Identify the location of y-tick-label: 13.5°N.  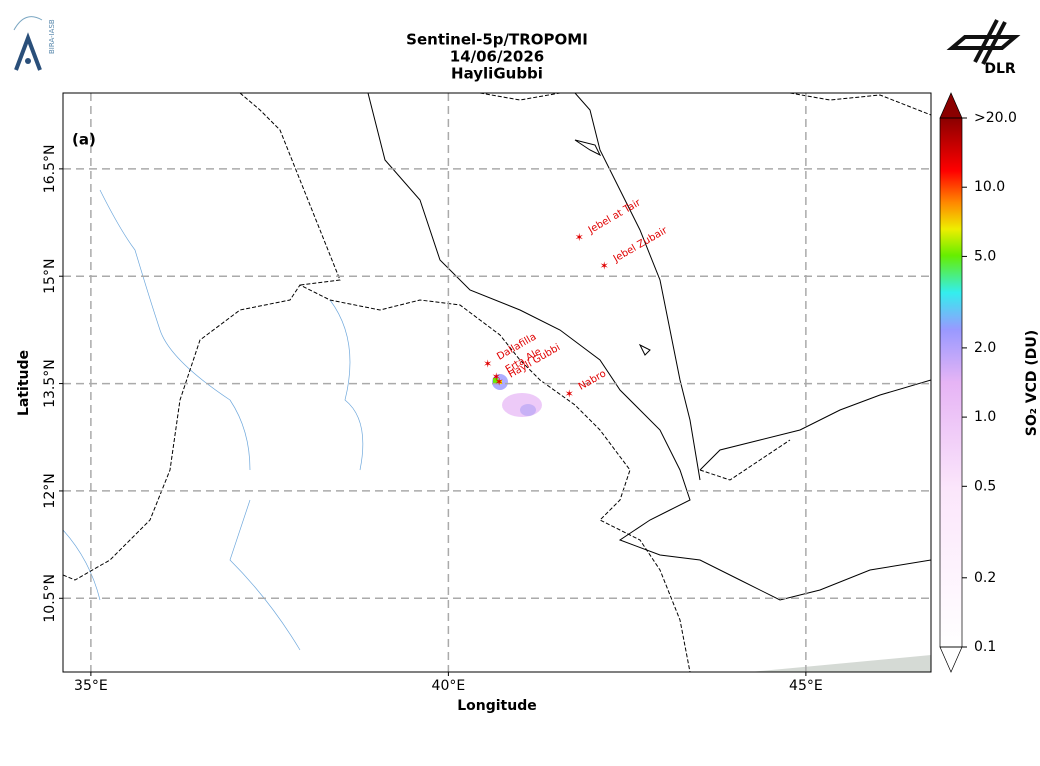
(50, 383).